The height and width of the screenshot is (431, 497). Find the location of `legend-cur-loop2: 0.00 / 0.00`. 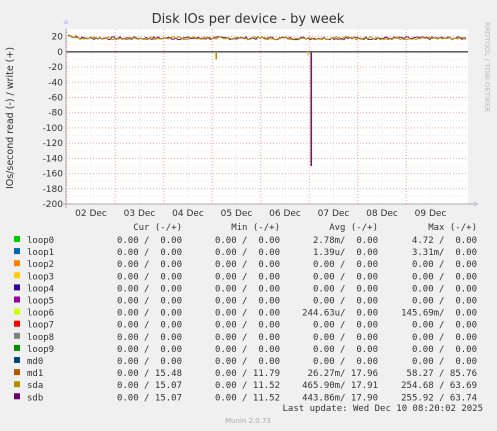

legend-cur-loop2: 0.00 / 0.00 is located at coordinates (149, 265).